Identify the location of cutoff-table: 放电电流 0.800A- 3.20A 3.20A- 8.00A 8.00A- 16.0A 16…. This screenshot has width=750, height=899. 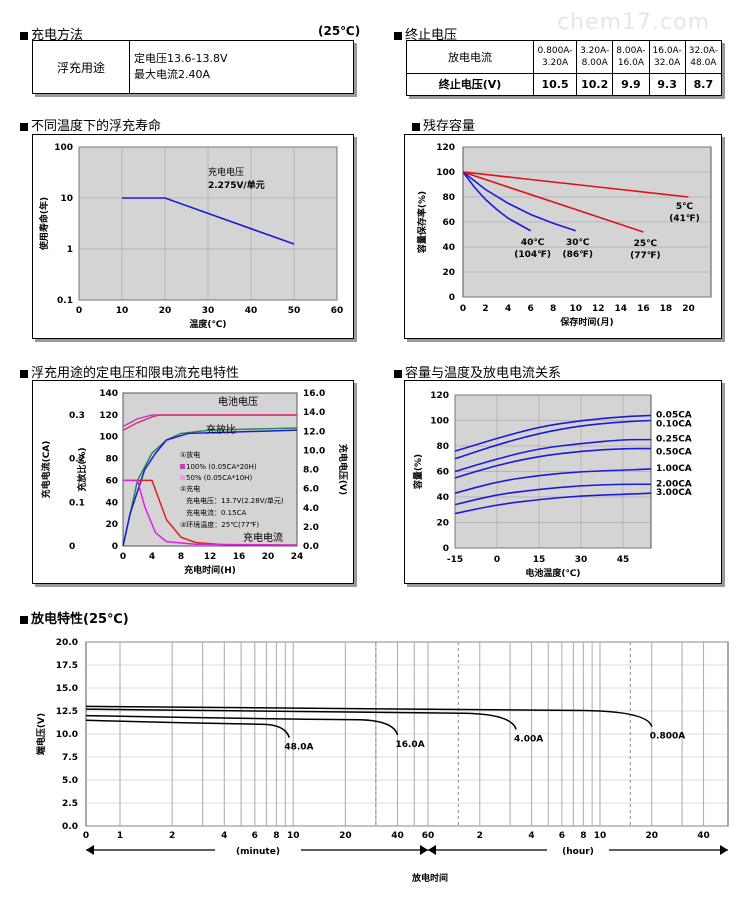
(564, 68).